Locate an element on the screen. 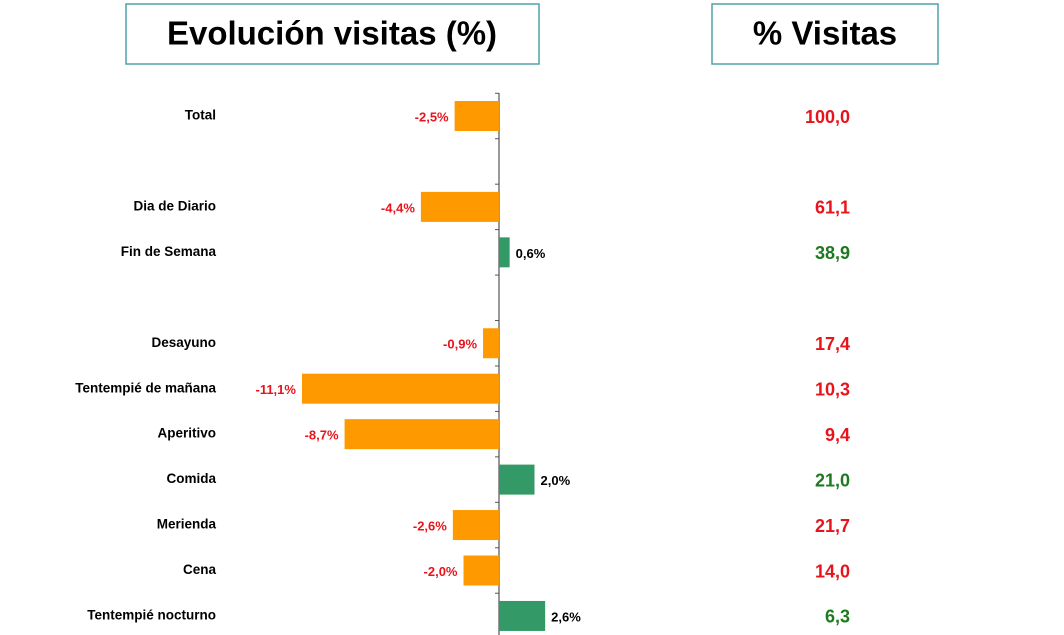  category-label: Dia de Diario is located at coordinates (174, 205).